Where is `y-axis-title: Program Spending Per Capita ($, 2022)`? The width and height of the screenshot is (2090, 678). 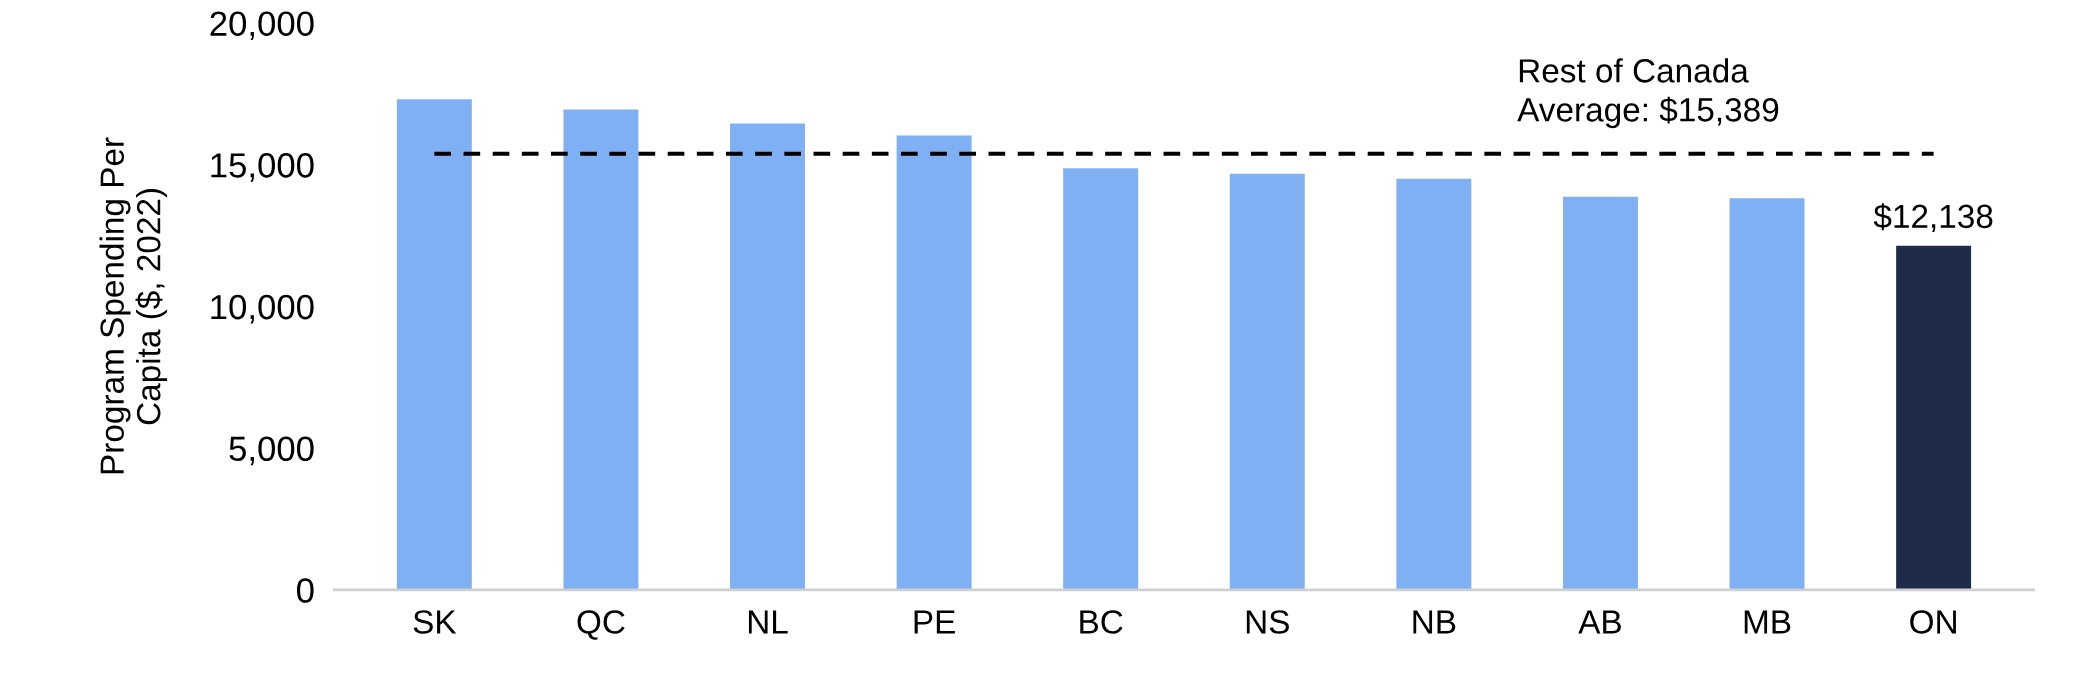
y-axis-title: Program Spending Per Capita ($, 2022) is located at coordinates (133, 305).